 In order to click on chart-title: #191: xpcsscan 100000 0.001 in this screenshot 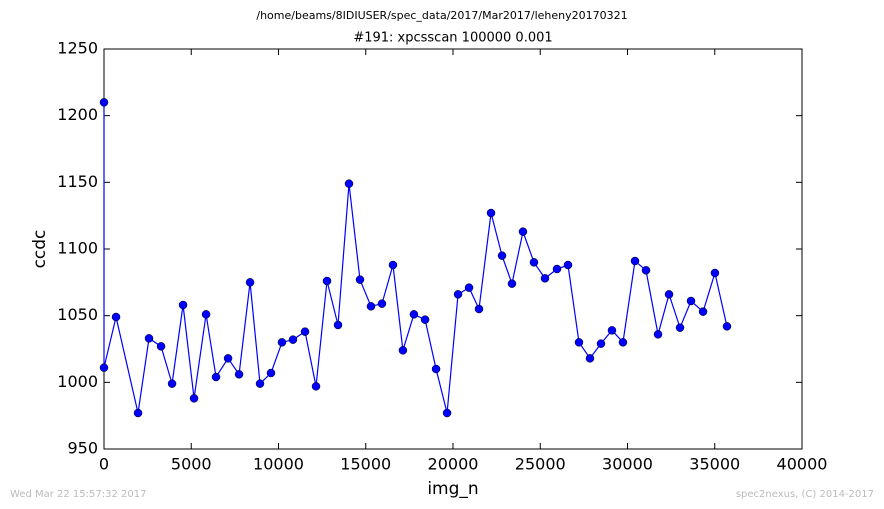, I will do `click(452, 38)`.